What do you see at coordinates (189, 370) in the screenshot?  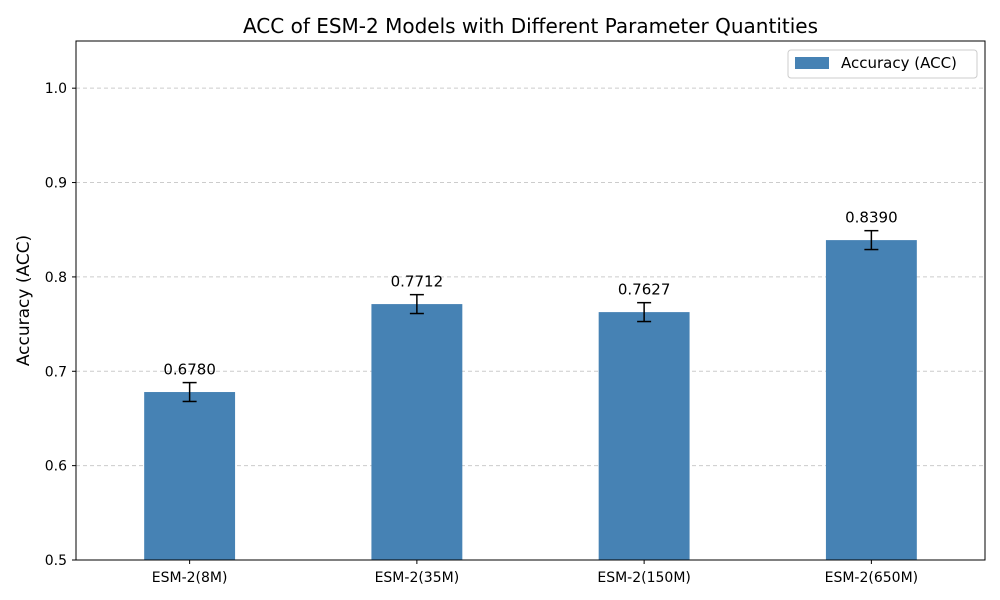 I see `data-label: 0.6780` at bounding box center [189, 370].